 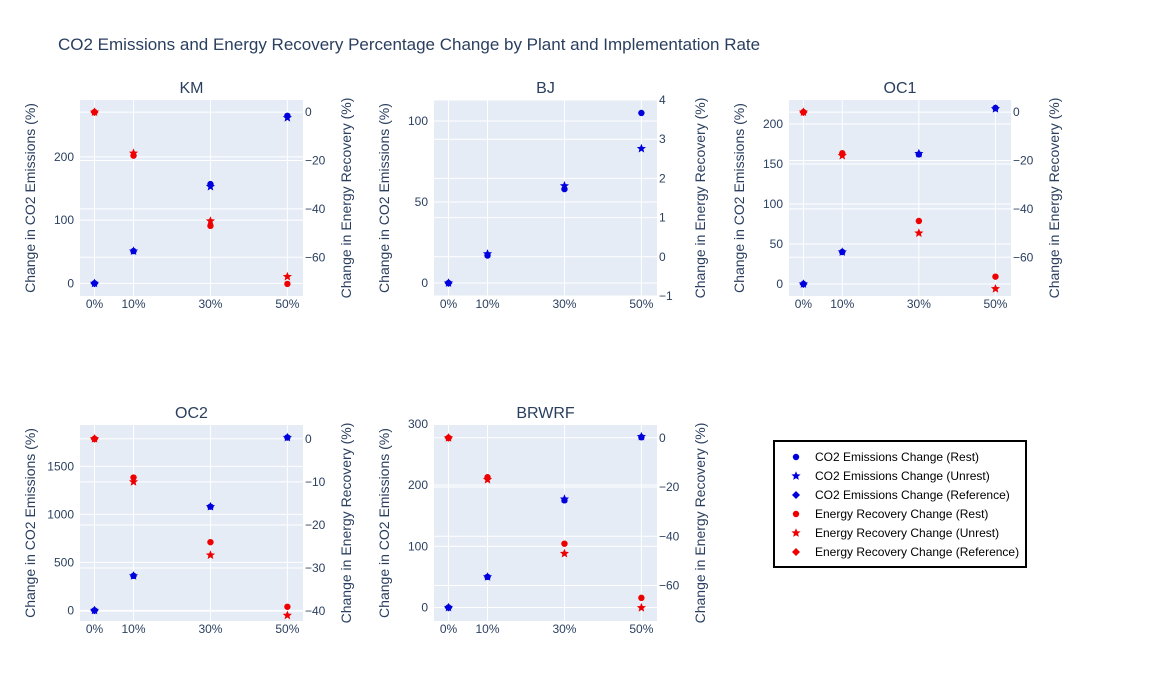 What do you see at coordinates (907, 533) in the screenshot?
I see `legend-label: Energy Recovery Change (Unrest)` at bounding box center [907, 533].